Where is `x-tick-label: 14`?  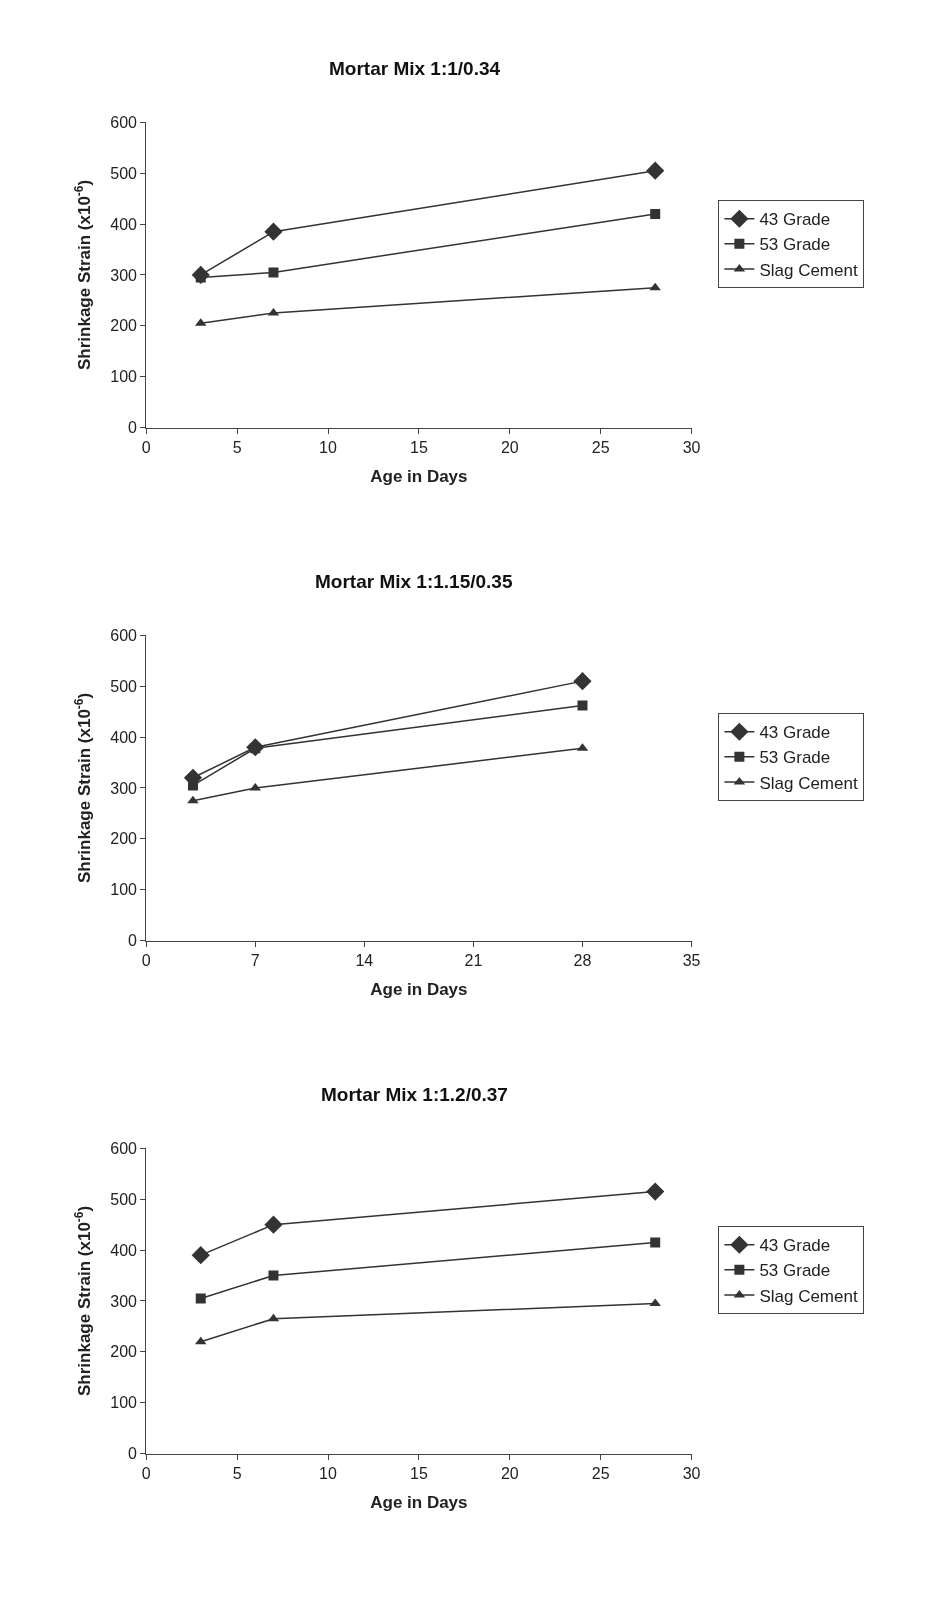
x-tick-label: 14 is located at coordinates (364, 960).